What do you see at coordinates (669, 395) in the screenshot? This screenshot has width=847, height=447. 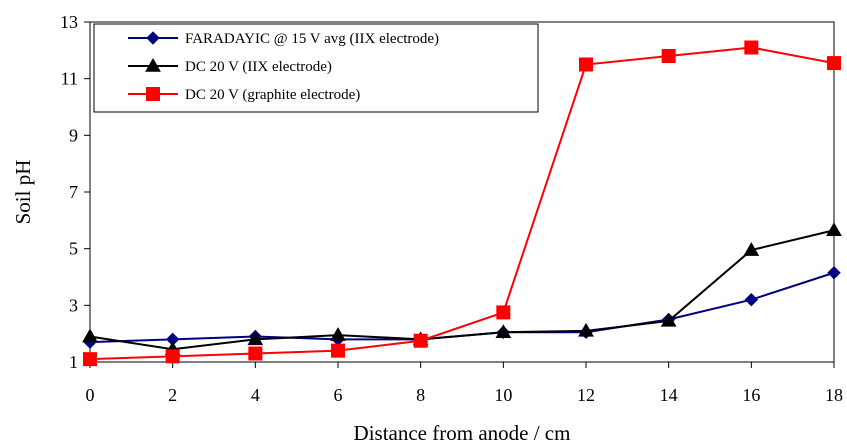 I see `x-tick-label: 14` at bounding box center [669, 395].